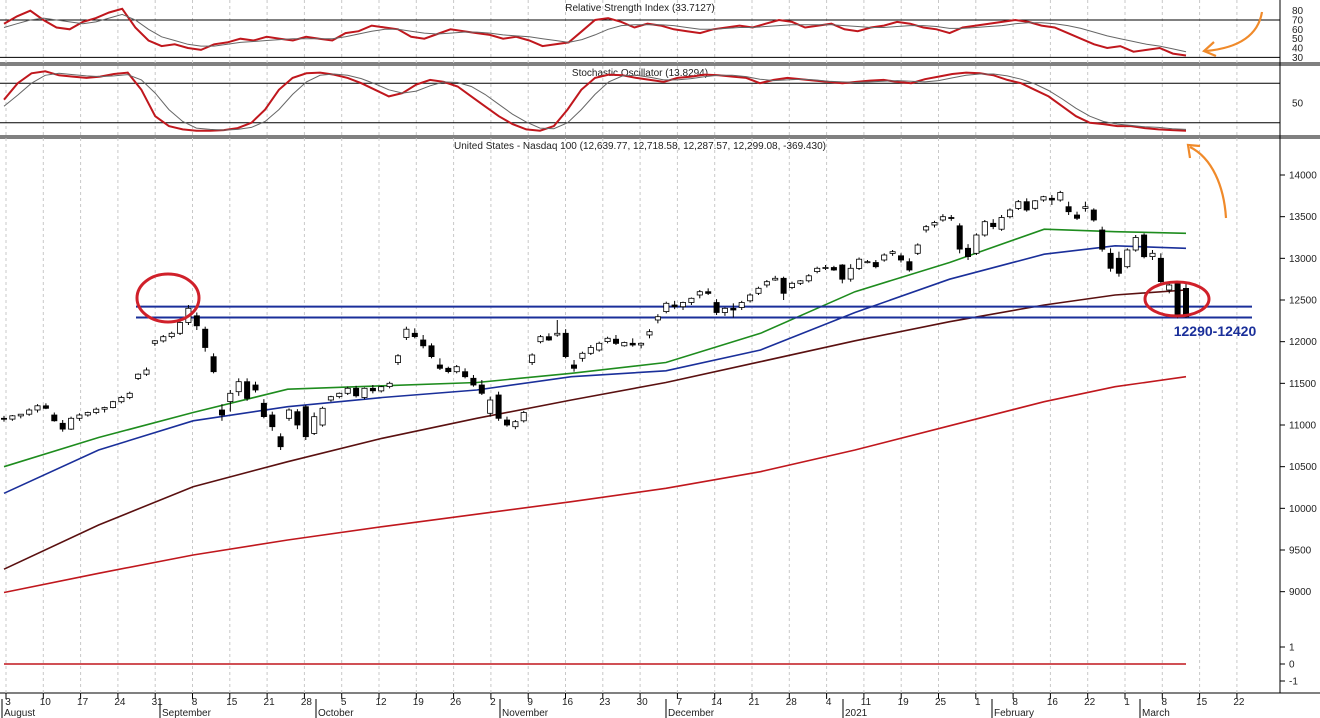  I want to click on x-tick-label: 19, so click(904, 702).